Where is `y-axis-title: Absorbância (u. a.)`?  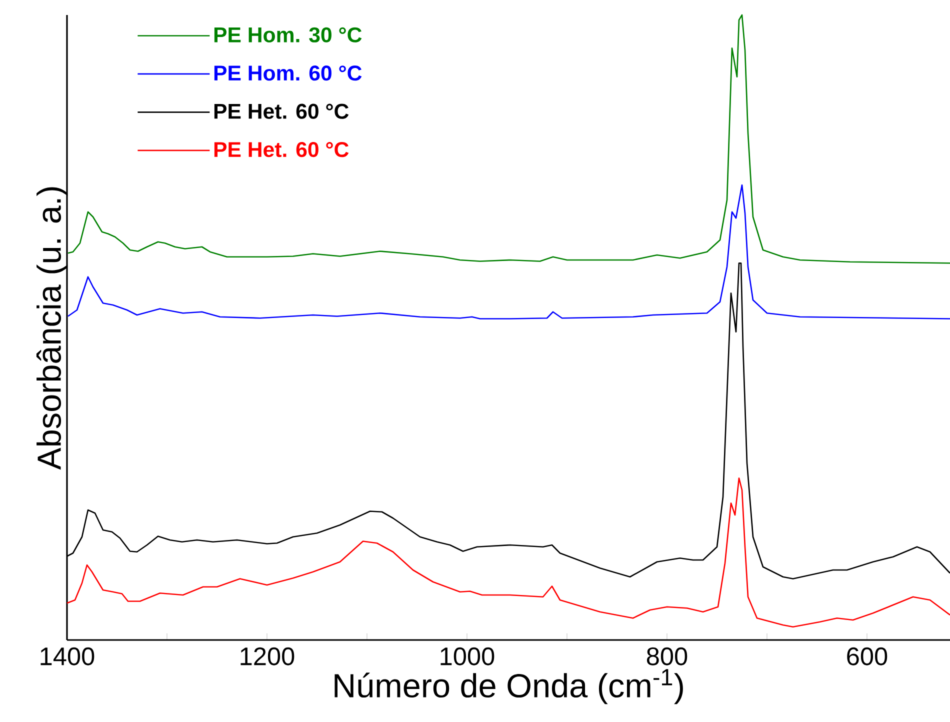
y-axis-title: Absorbância (u. a.) is located at coordinates (52, 328).